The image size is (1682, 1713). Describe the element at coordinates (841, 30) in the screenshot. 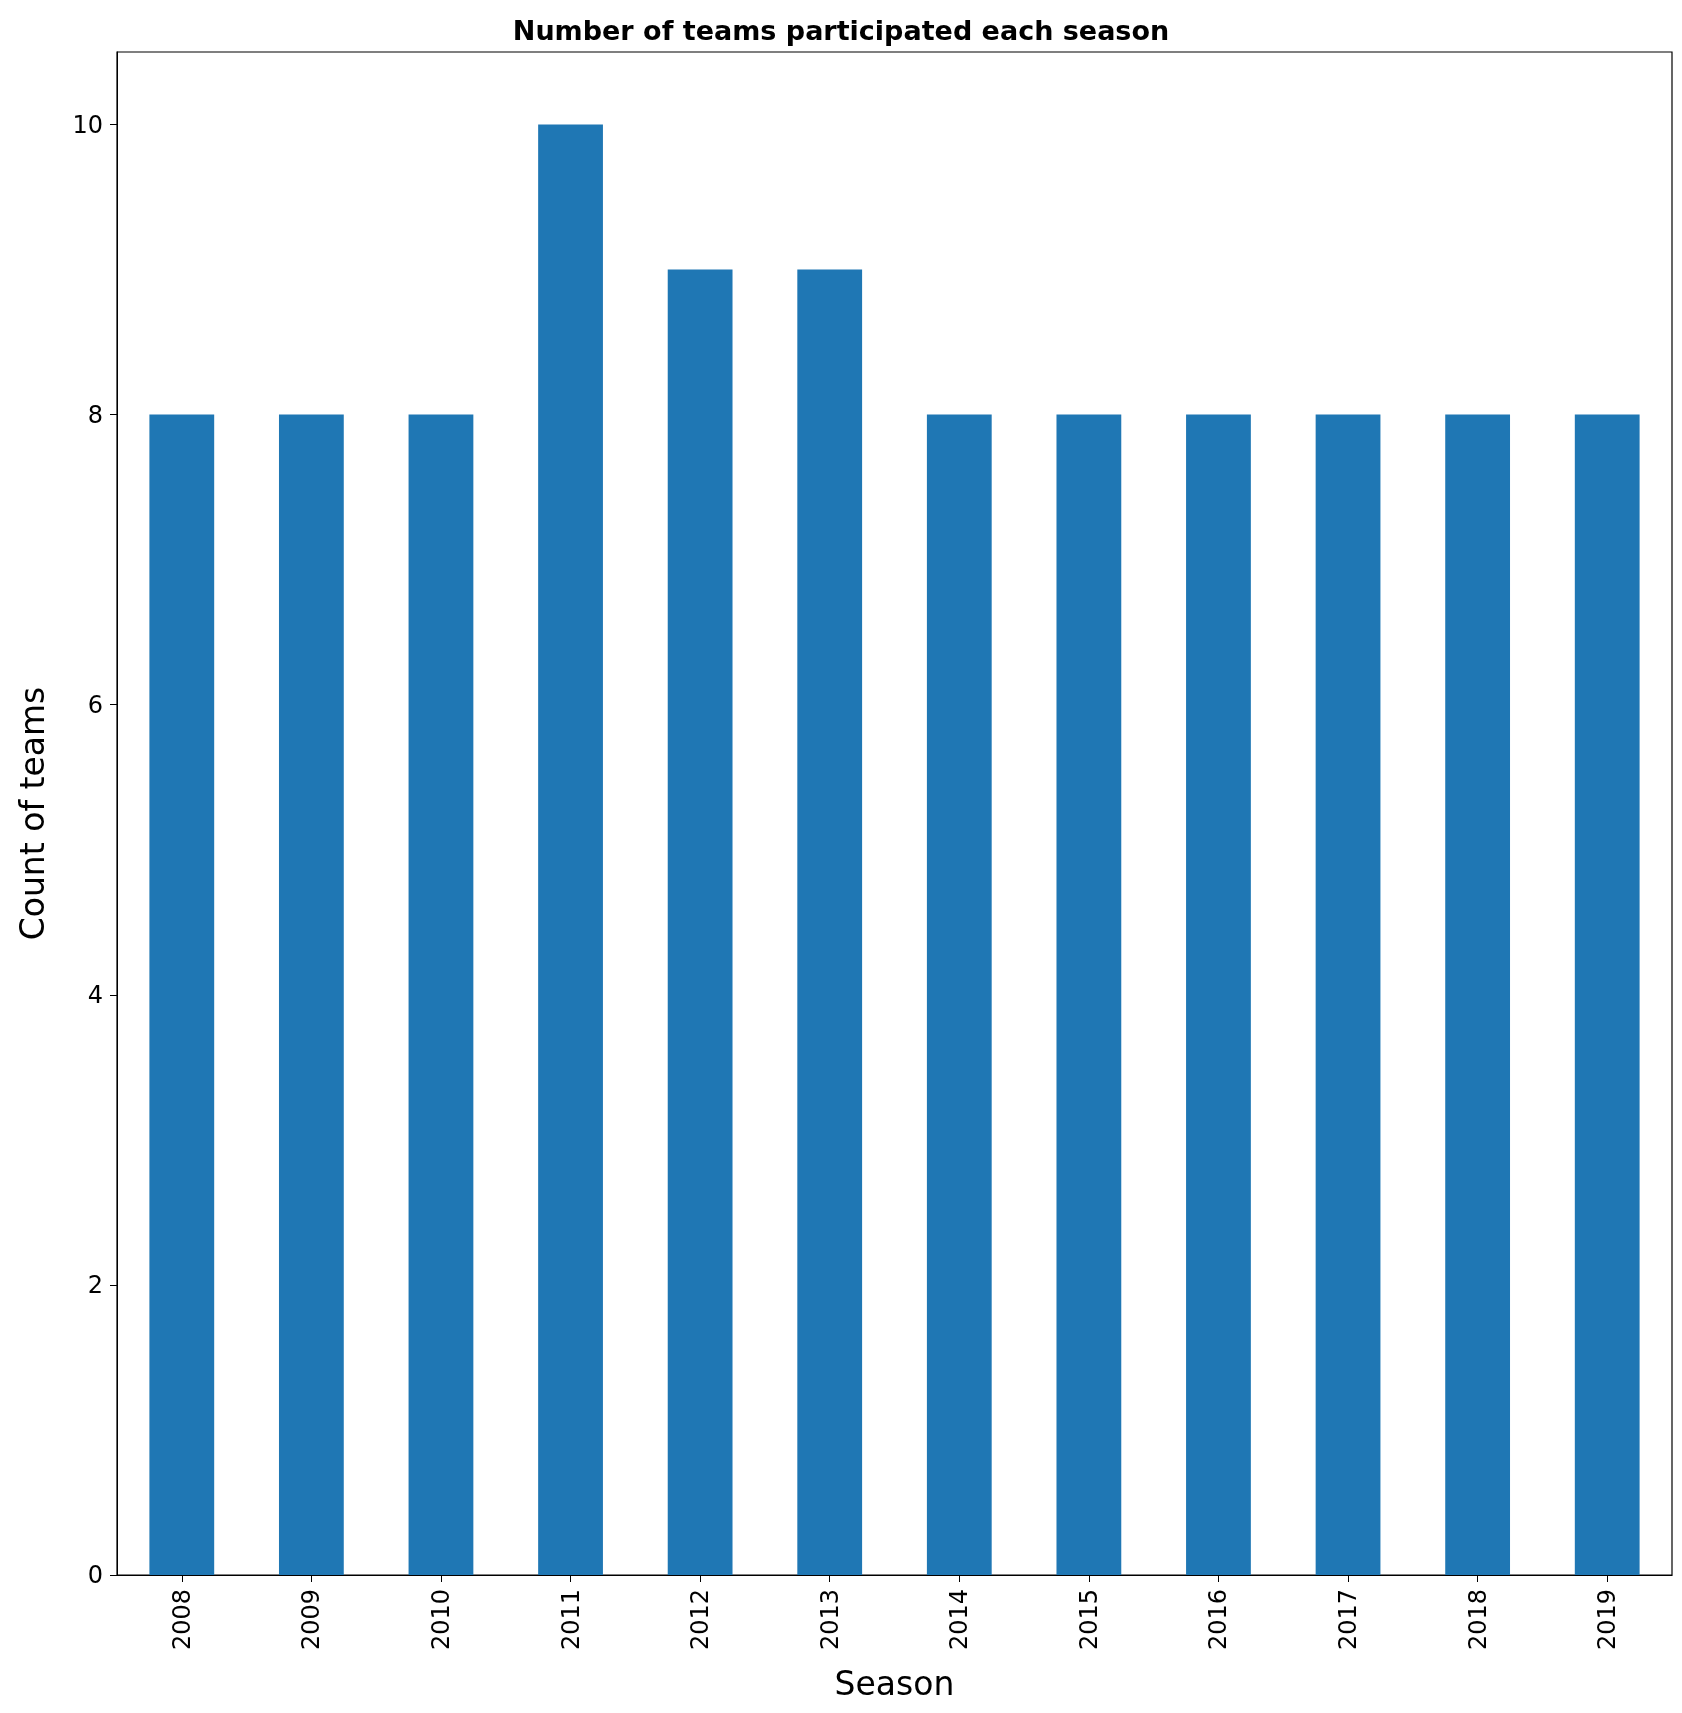

I see `chart-title: Number of teams participated each season` at that location.